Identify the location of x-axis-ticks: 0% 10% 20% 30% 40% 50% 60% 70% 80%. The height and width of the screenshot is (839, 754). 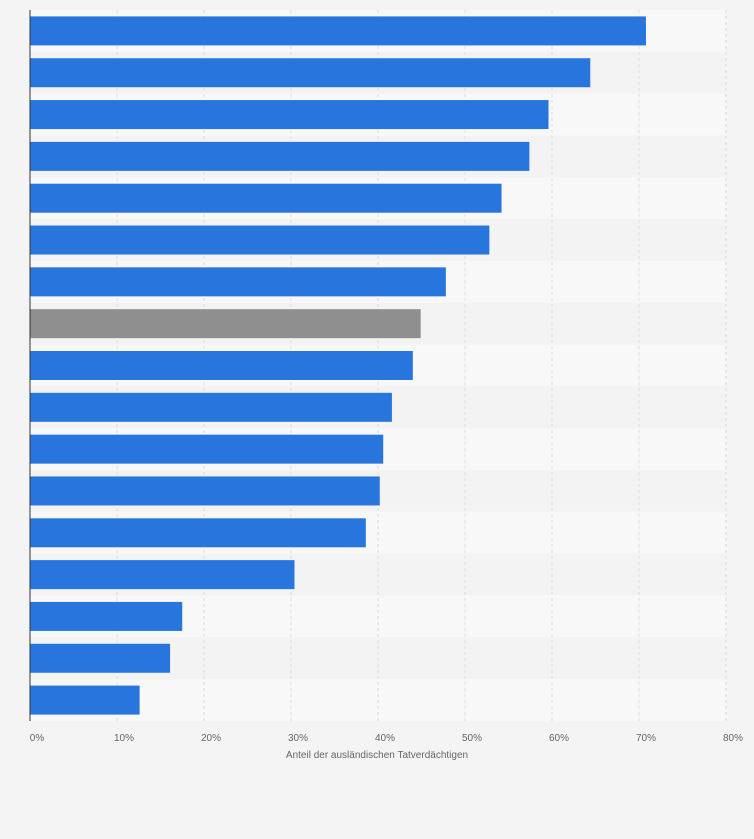
(386, 738).